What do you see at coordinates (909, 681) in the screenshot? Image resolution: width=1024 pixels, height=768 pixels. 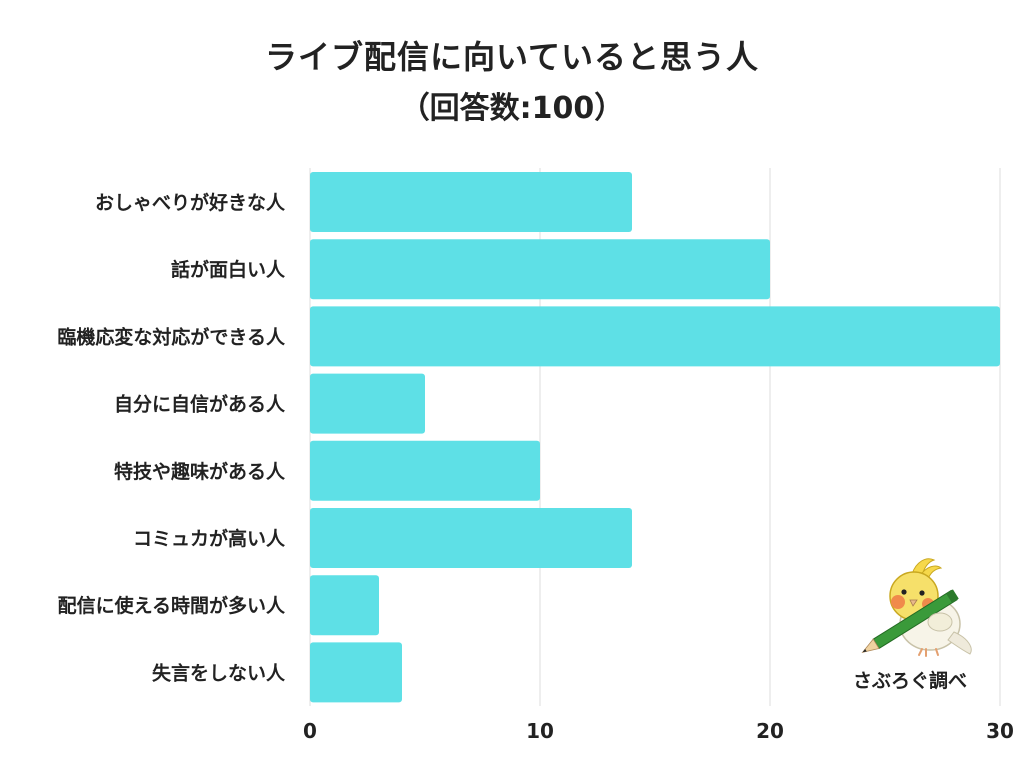 I see `credit-label: さぶろぐ調べ` at bounding box center [909, 681].